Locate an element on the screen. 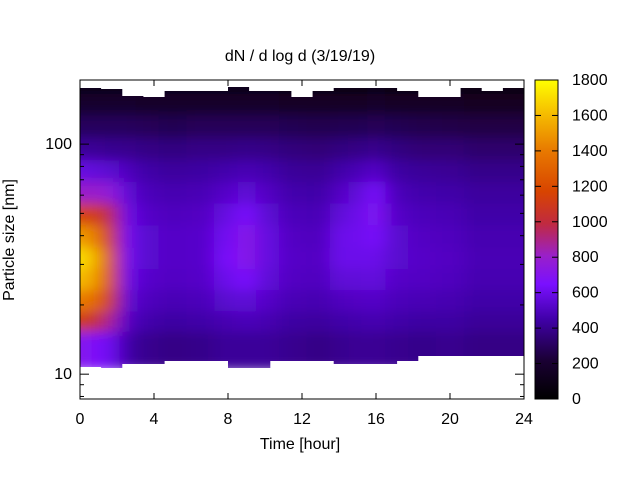  x-tick-label: 4 is located at coordinates (154, 419).